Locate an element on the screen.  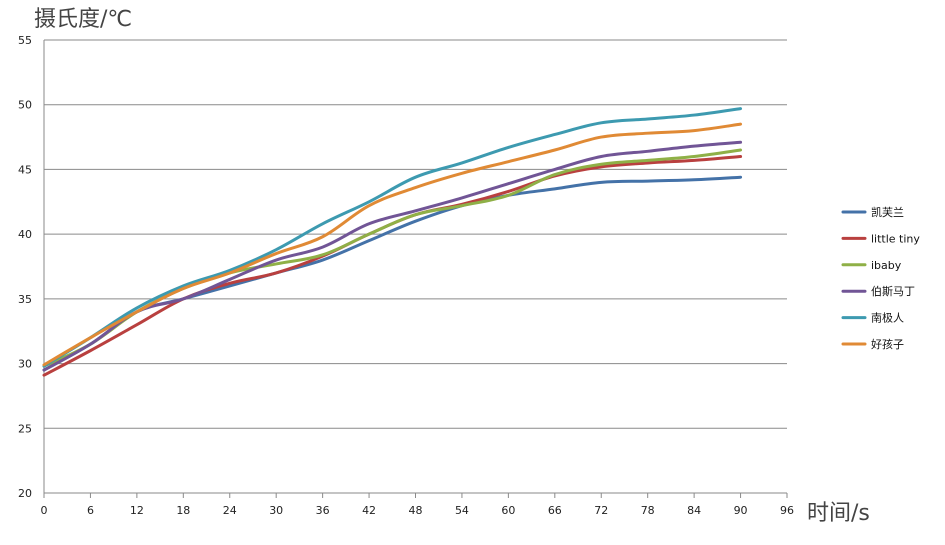
legend-label: 凯芙兰 is located at coordinates (887, 212).